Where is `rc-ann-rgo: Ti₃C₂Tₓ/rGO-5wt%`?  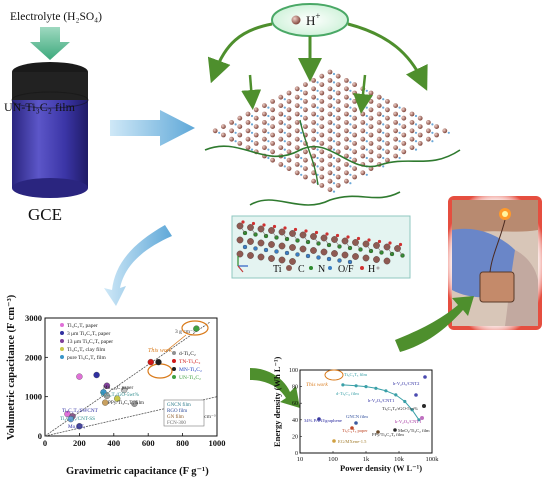 rc-ann-rgo: Ti₃C₂Tₓ/rGO-5wt% is located at coordinates (400, 408).